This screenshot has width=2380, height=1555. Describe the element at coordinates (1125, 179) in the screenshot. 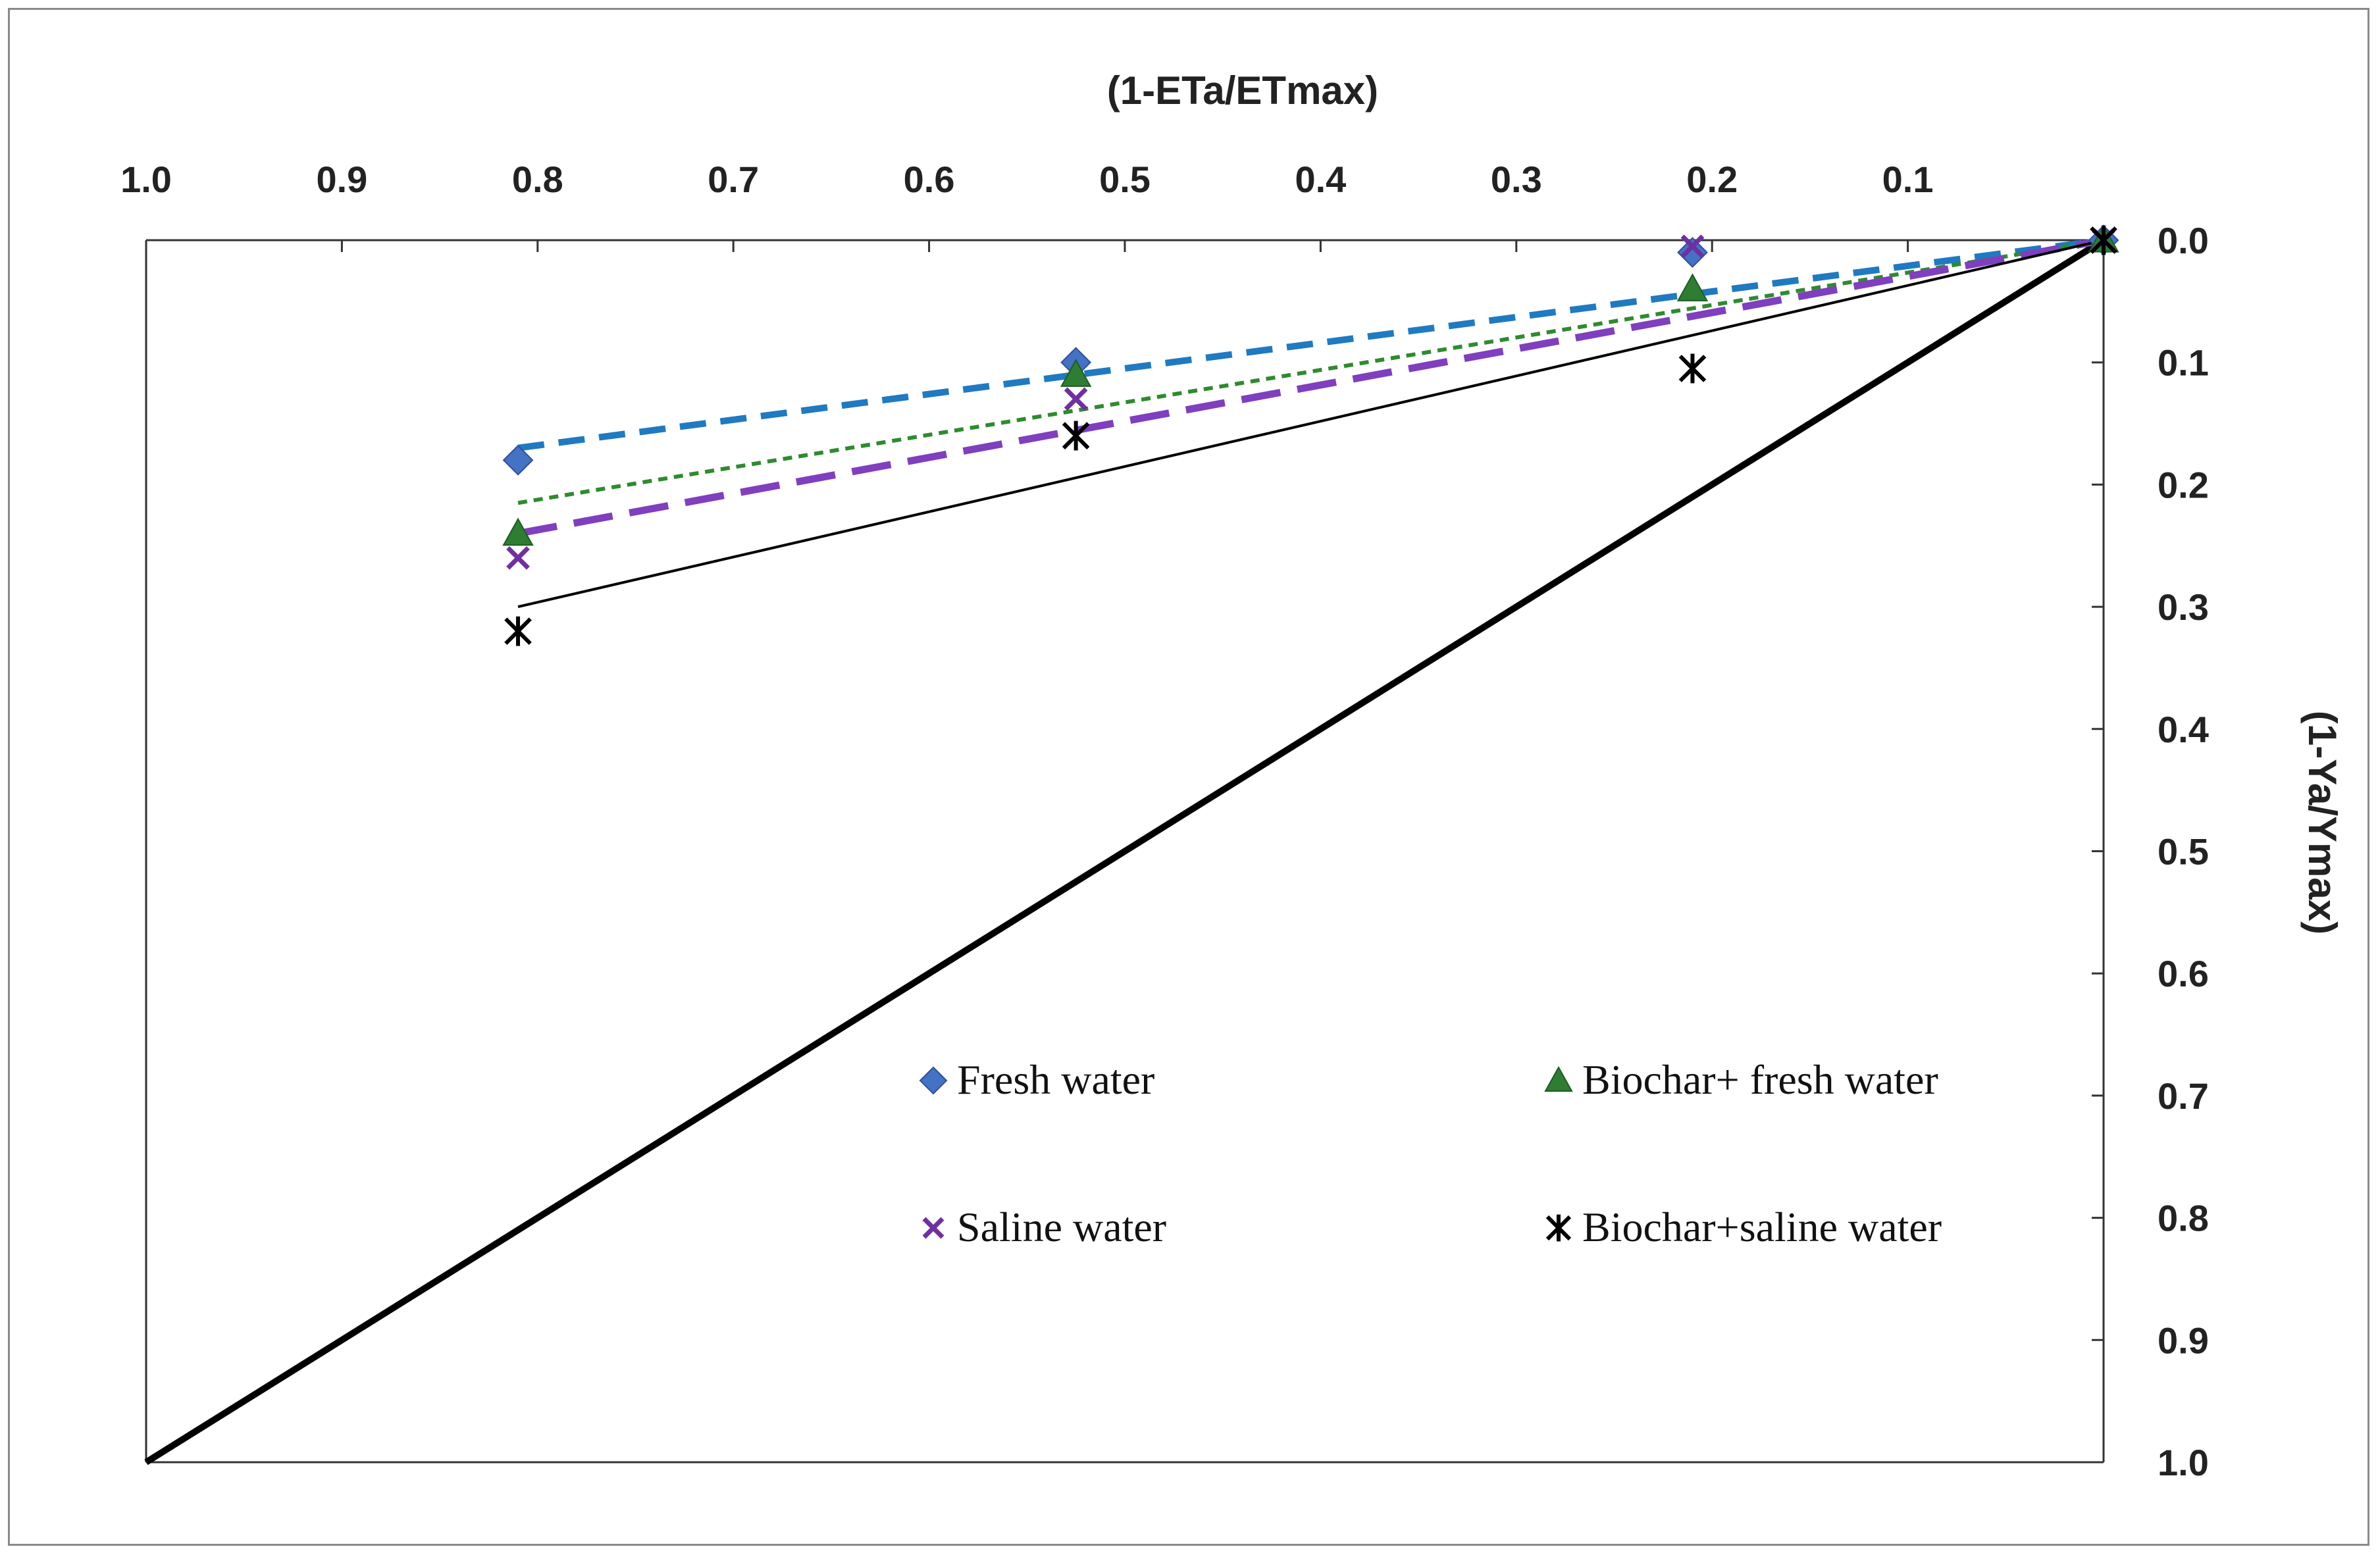

I see `x-tick-label: 0.5` at that location.